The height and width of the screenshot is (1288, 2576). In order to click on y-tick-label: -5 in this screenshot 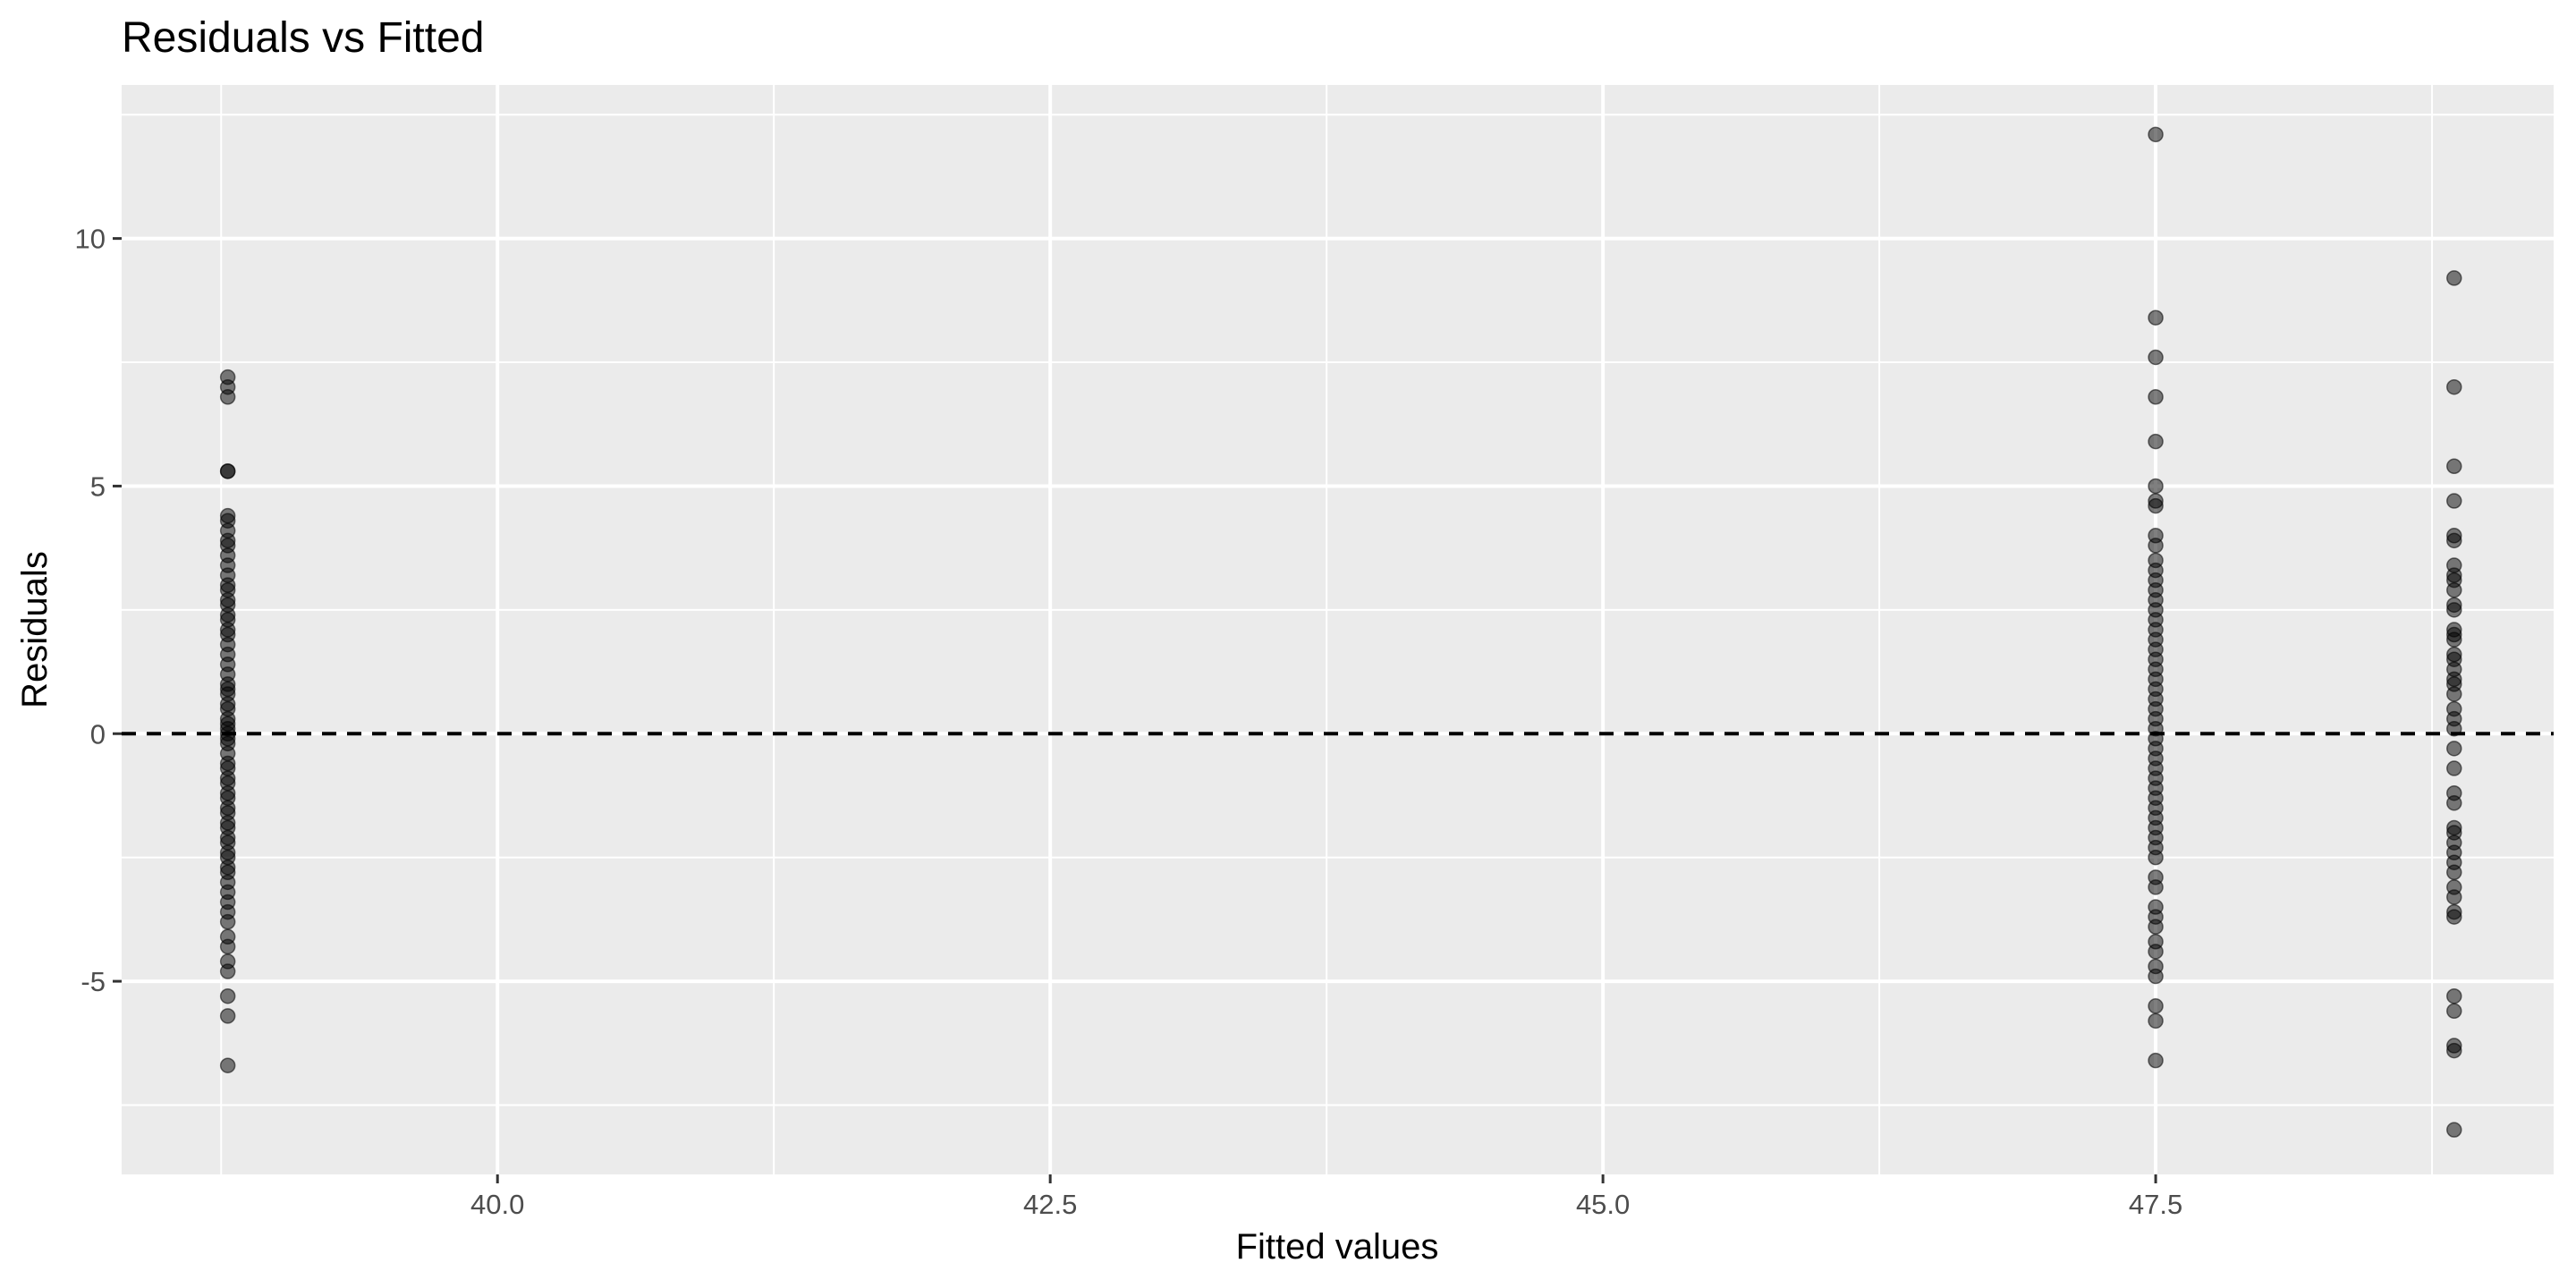, I will do `click(93, 981)`.